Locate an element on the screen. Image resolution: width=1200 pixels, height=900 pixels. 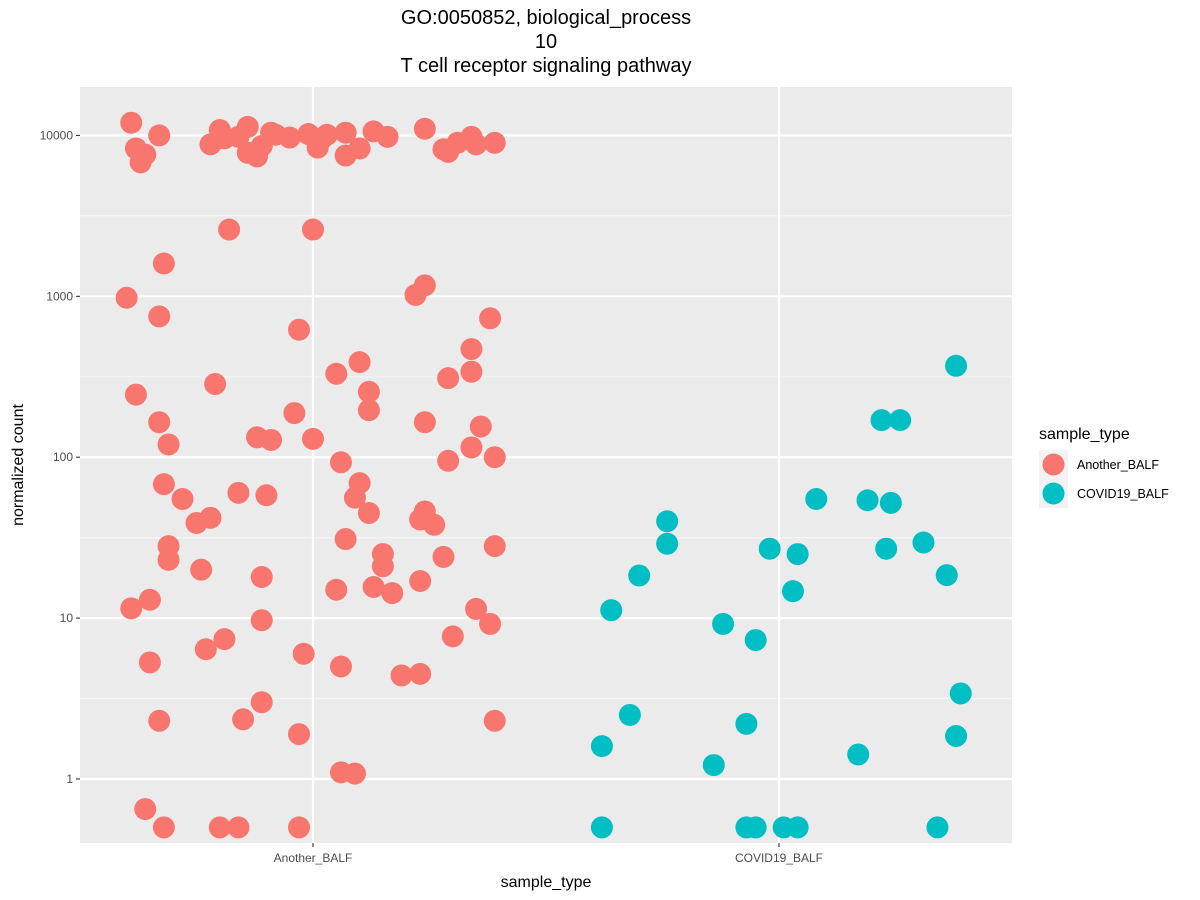
y-axis-ticks: 1 10 100 1000 10000 is located at coordinates (60, 457).